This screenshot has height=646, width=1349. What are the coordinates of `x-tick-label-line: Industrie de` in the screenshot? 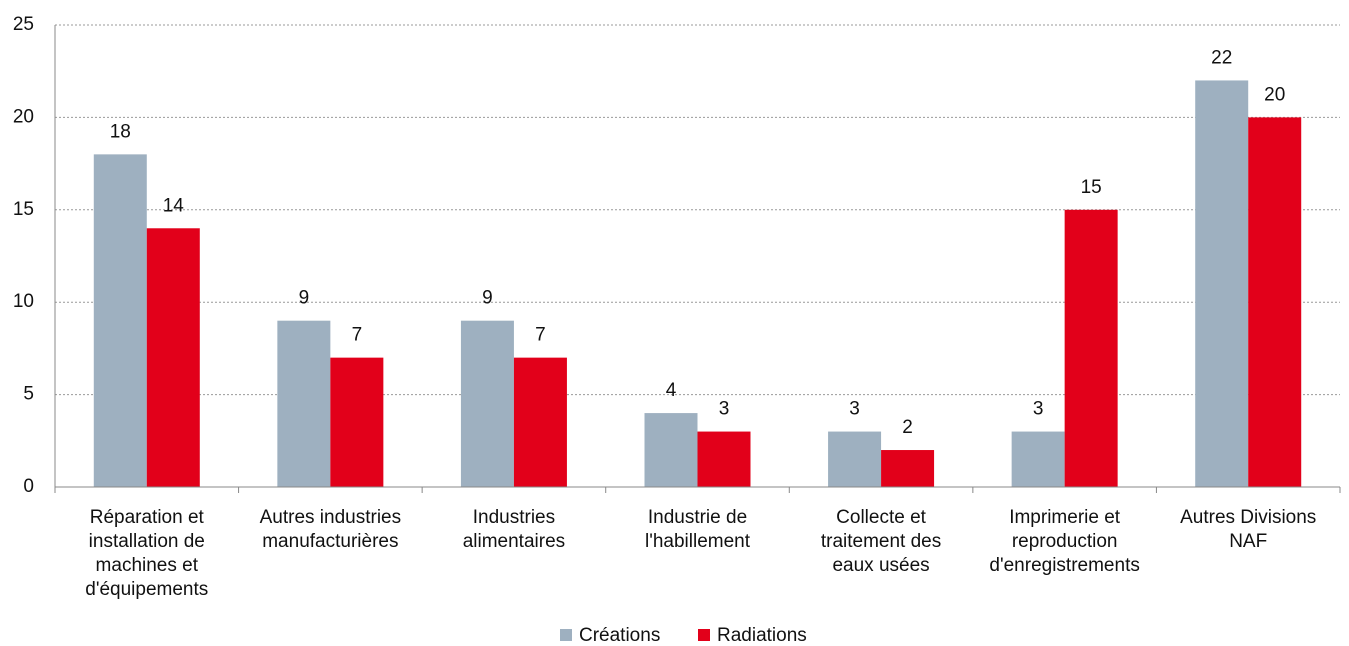 It's located at (697, 517).